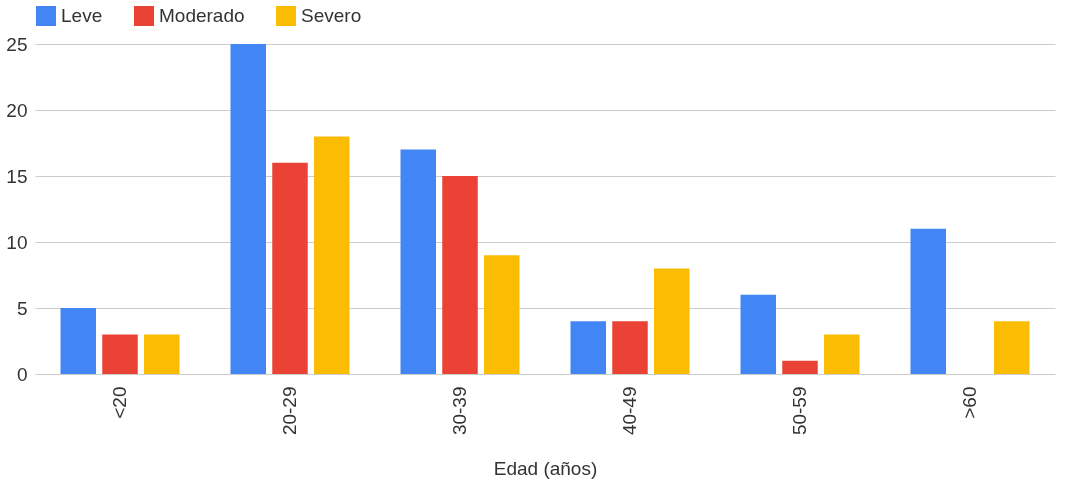  Describe the element at coordinates (17, 44) in the screenshot. I see `y-tick-label: 25` at that location.